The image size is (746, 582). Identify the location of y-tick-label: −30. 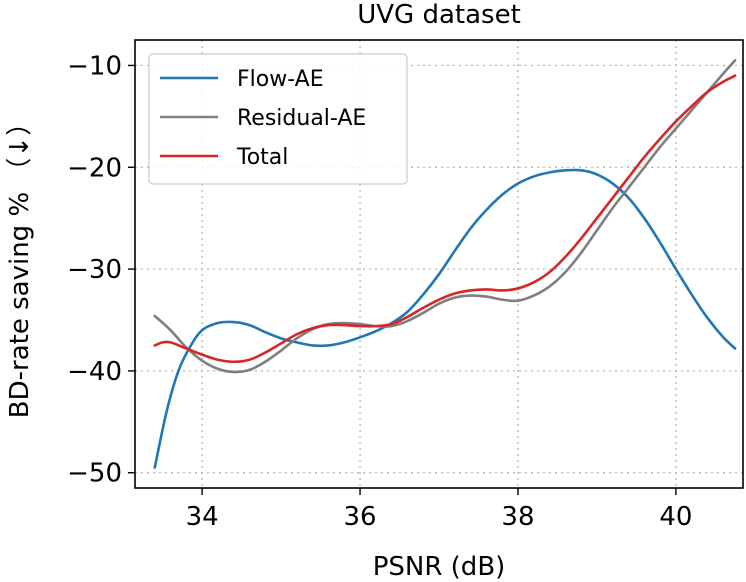
(94, 270).